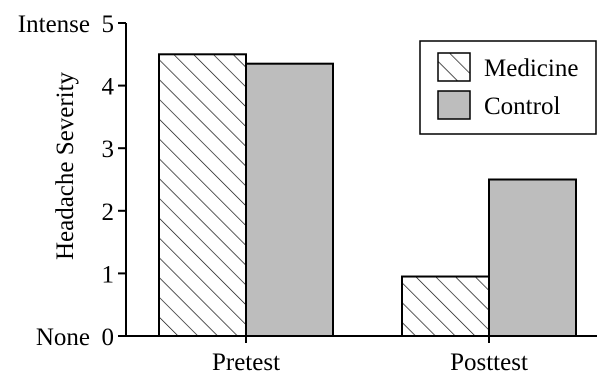 This screenshot has width=606, height=378. What do you see at coordinates (289, 199) in the screenshot?
I see `bar-control-pretest` at bounding box center [289, 199].